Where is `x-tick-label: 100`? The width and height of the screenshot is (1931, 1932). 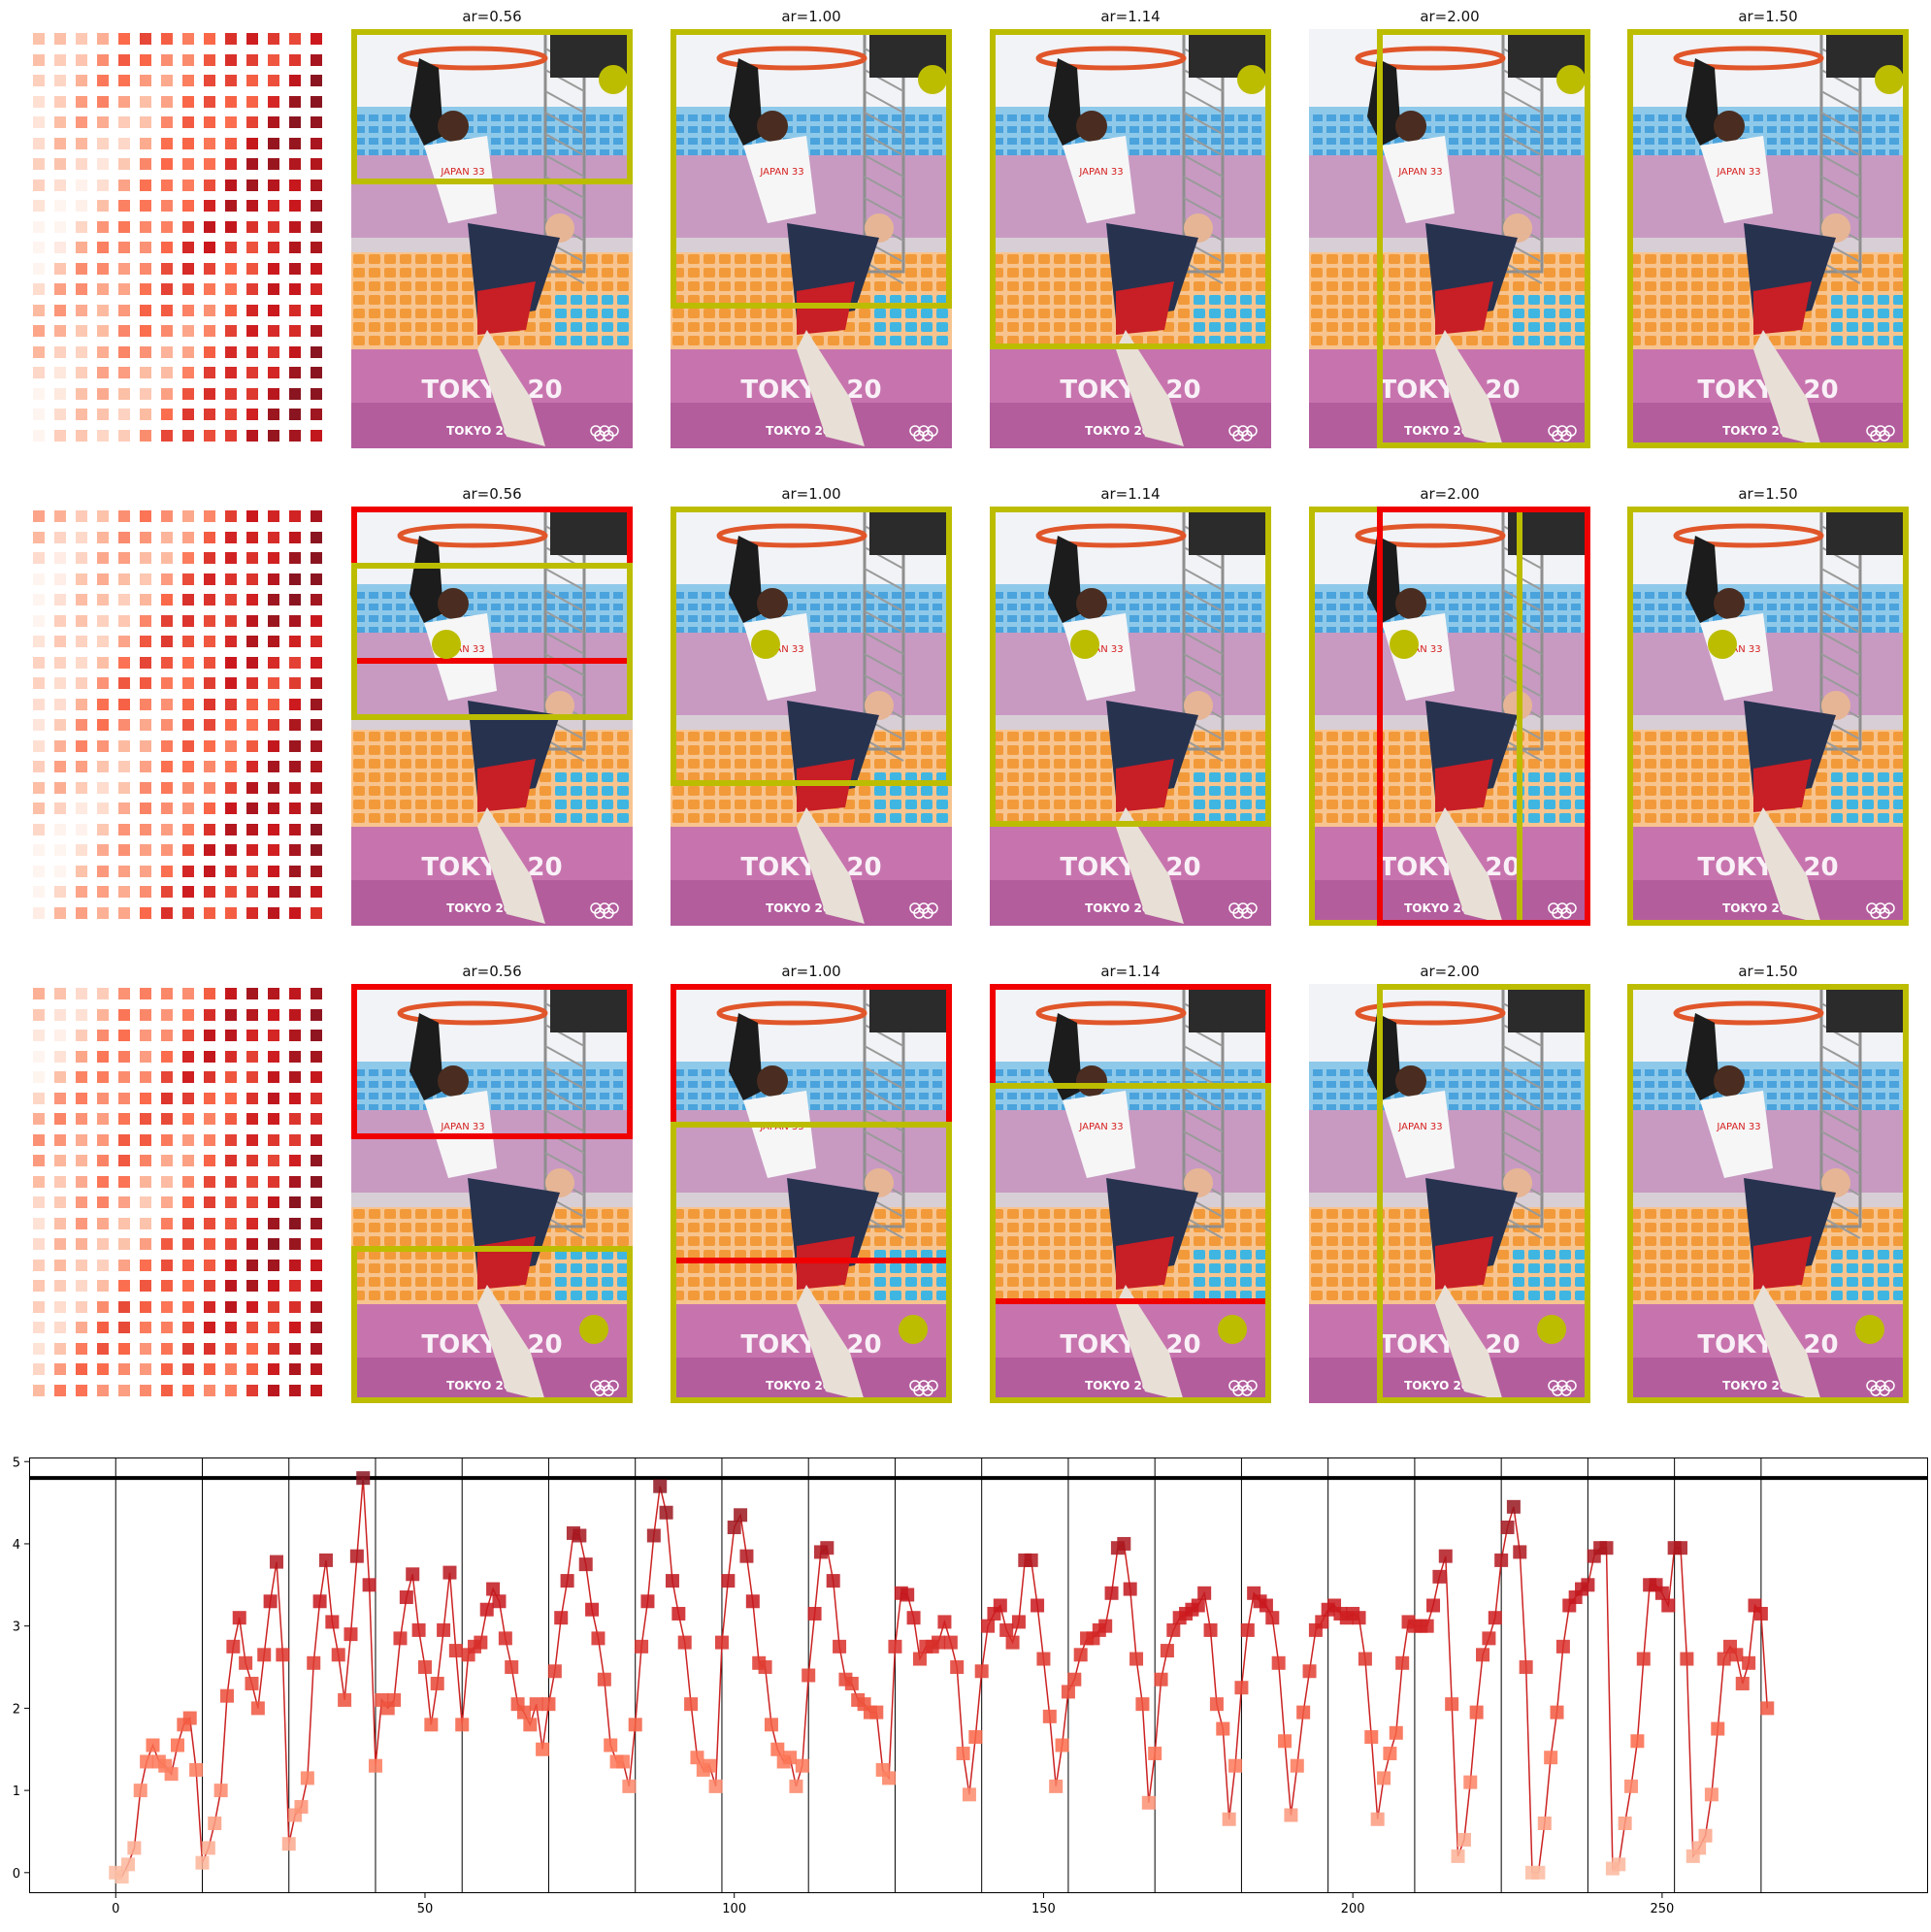
x-tick-label: 100 is located at coordinates (734, 1909).